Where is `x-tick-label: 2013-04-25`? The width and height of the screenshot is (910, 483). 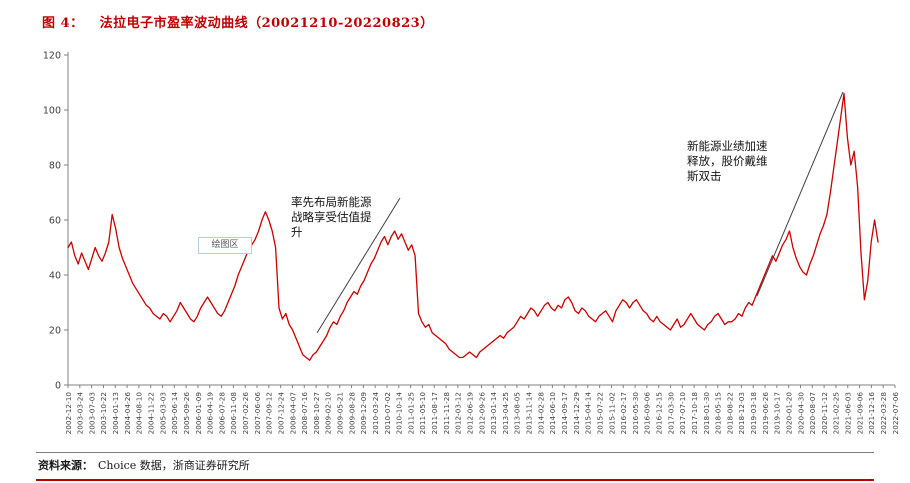 x-tick-label: 2013-04-25 is located at coordinates (505, 413).